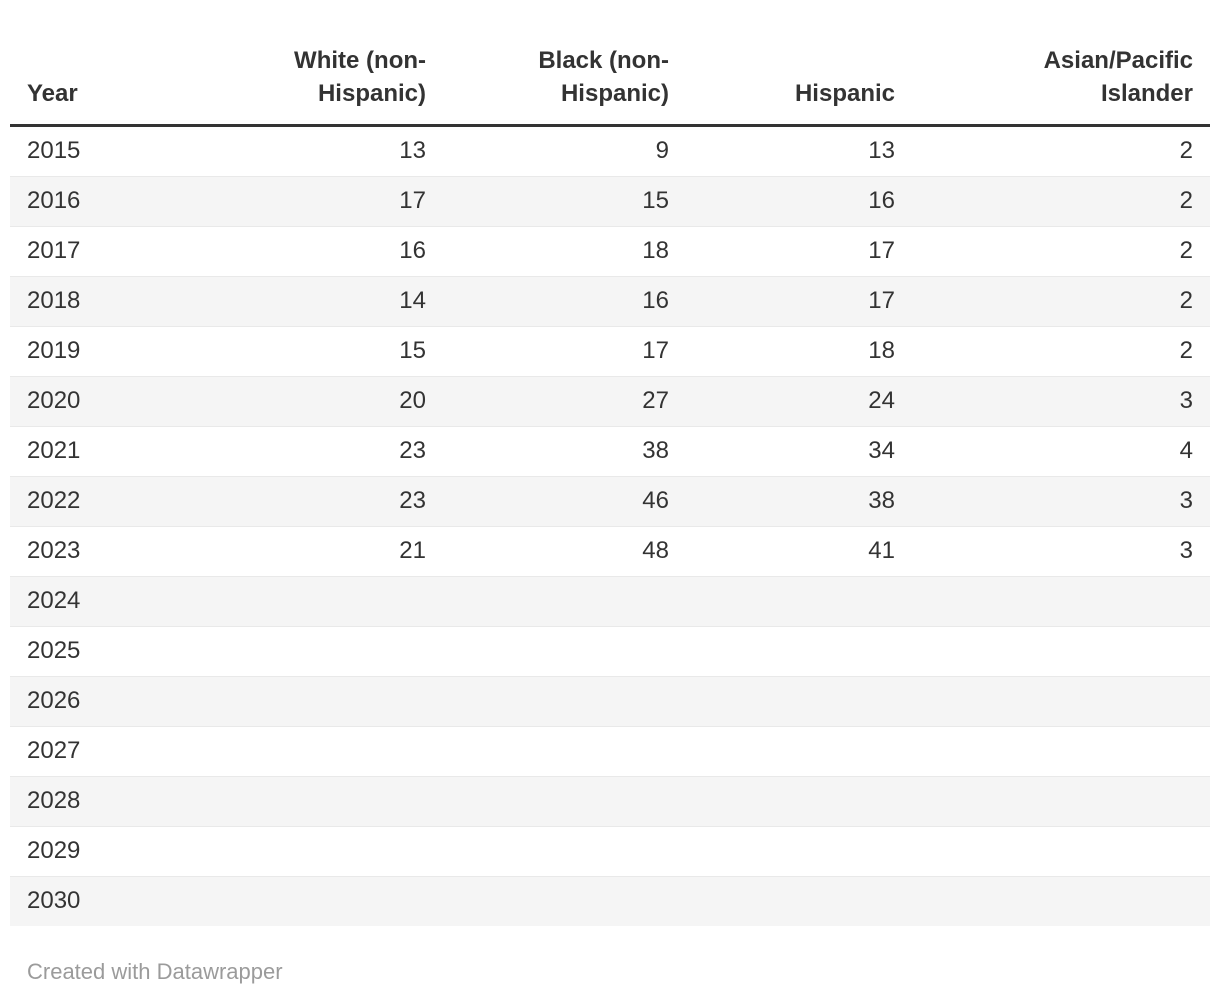  I want to click on year-cell: 2025, so click(54, 650).